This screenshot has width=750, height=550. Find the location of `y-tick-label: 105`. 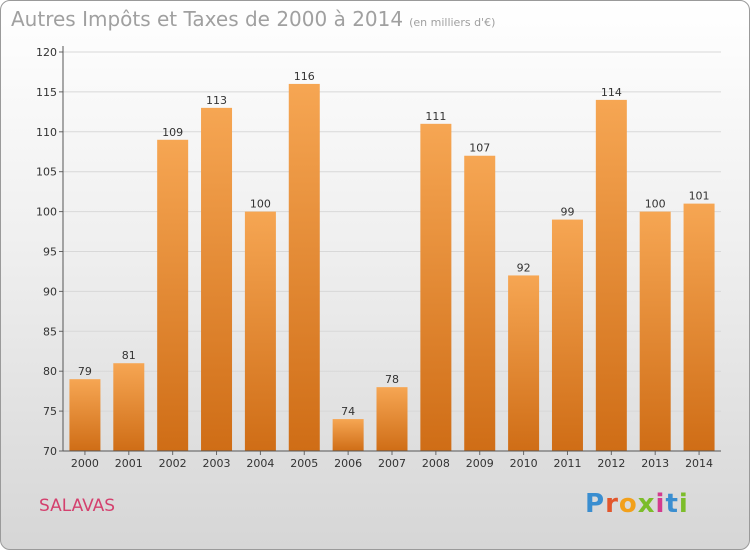

y-tick-label: 105 is located at coordinates (46, 172).